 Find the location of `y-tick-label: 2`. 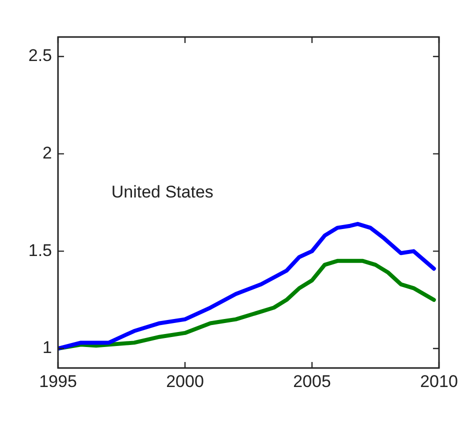

y-tick-label: 2 is located at coordinates (47, 153).